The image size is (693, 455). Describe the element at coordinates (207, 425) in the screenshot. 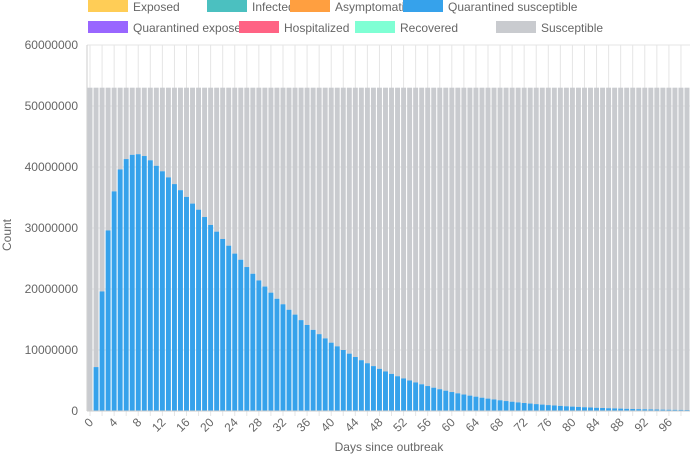

I see `x-tick-label: 20` at that location.